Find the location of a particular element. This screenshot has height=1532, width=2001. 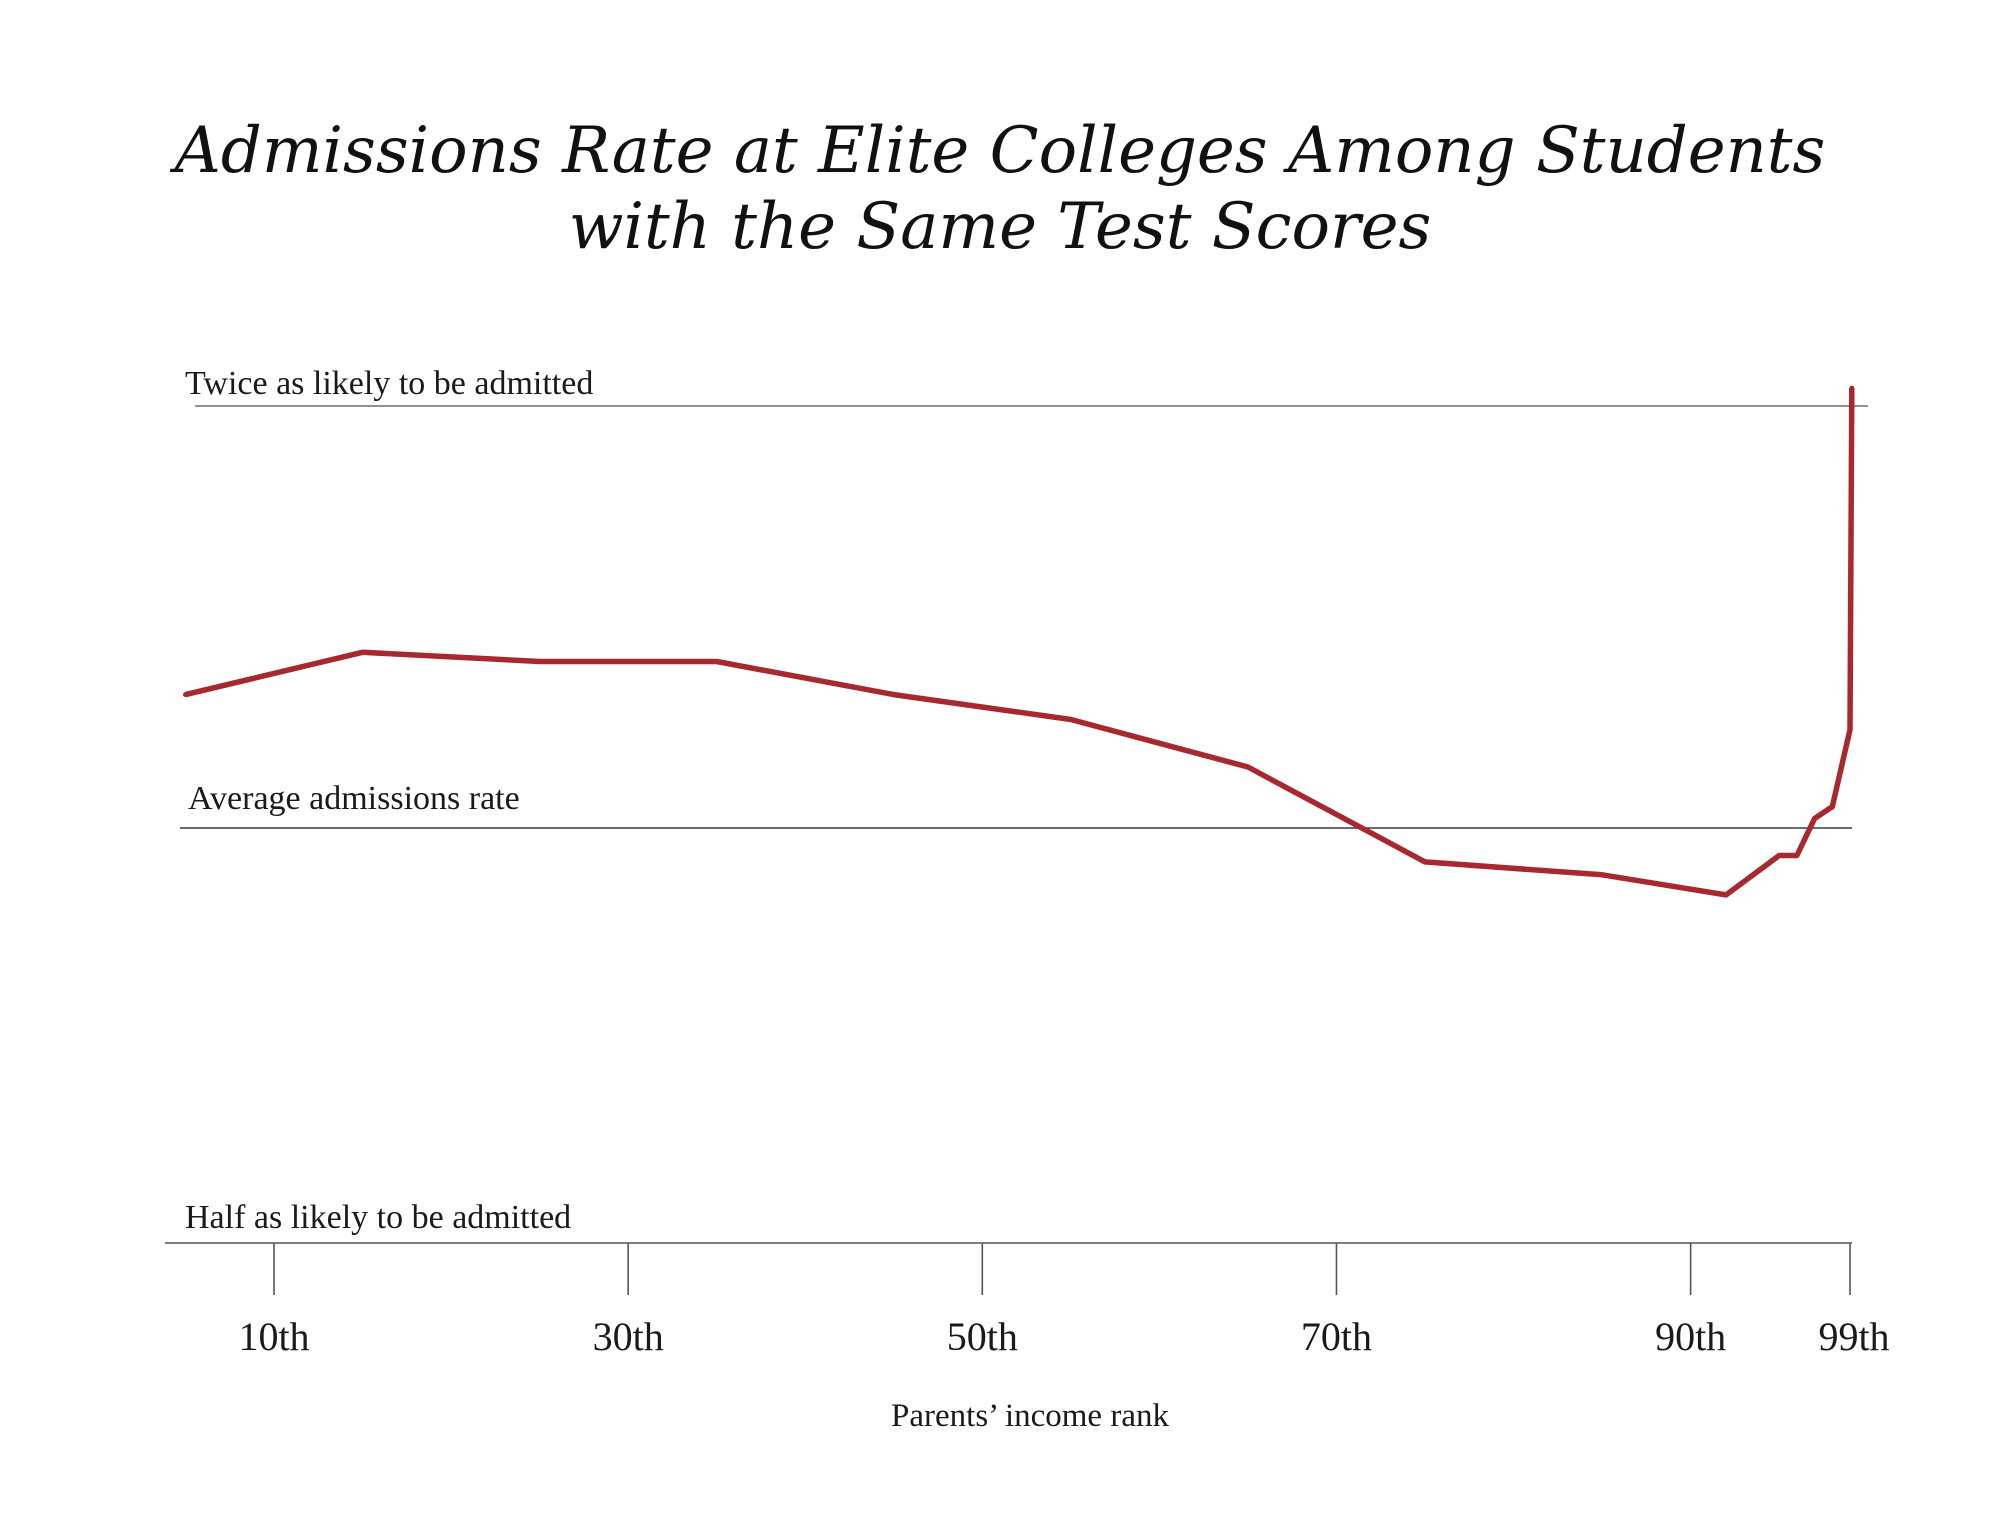

x-tick-label-10th: 10th is located at coordinates (273, 1336).